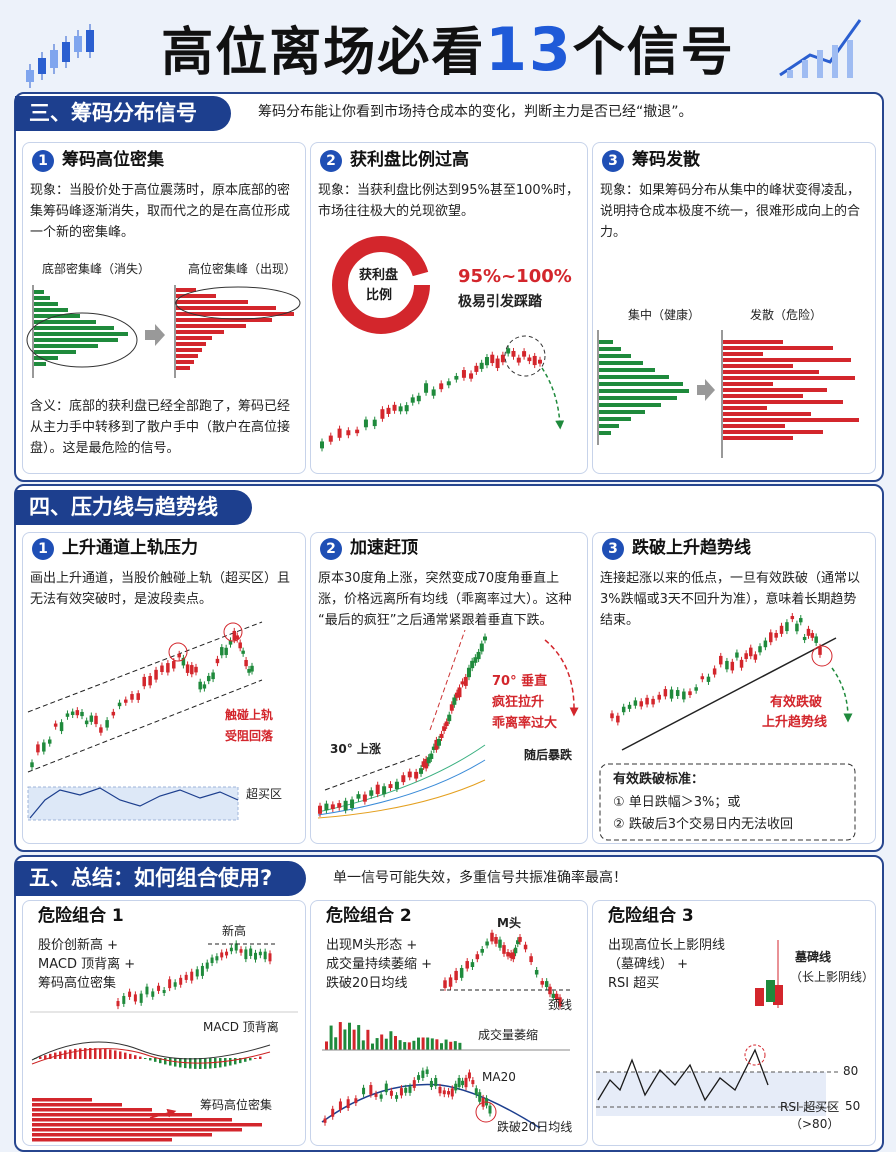 The image size is (896, 1152). I want to click on title-part: 13, so click(529, 50).